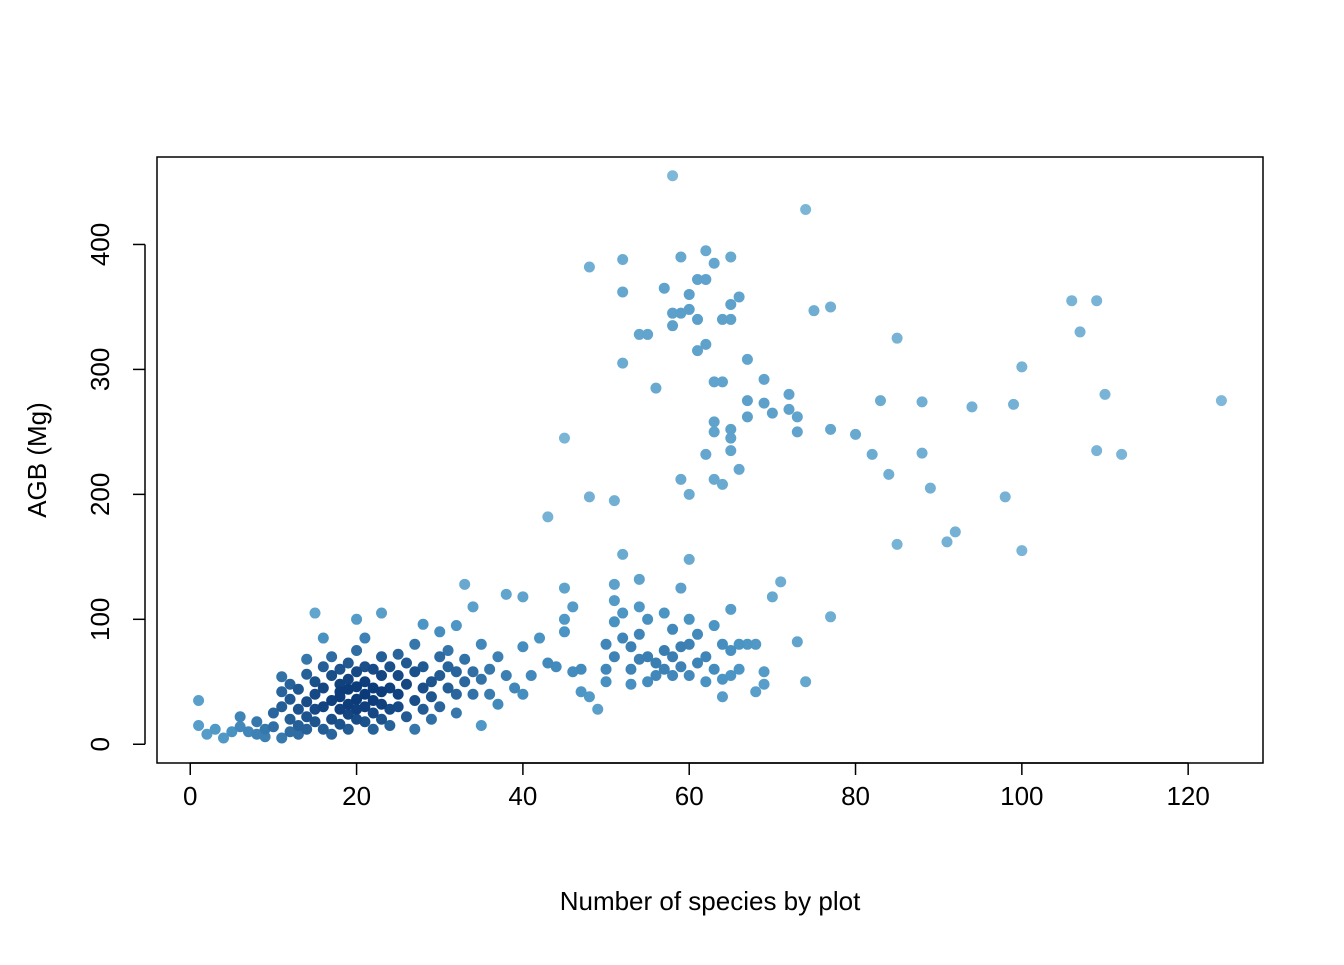 This screenshot has height=965, width=1344. I want to click on y-tick-label: 400, so click(100, 244).